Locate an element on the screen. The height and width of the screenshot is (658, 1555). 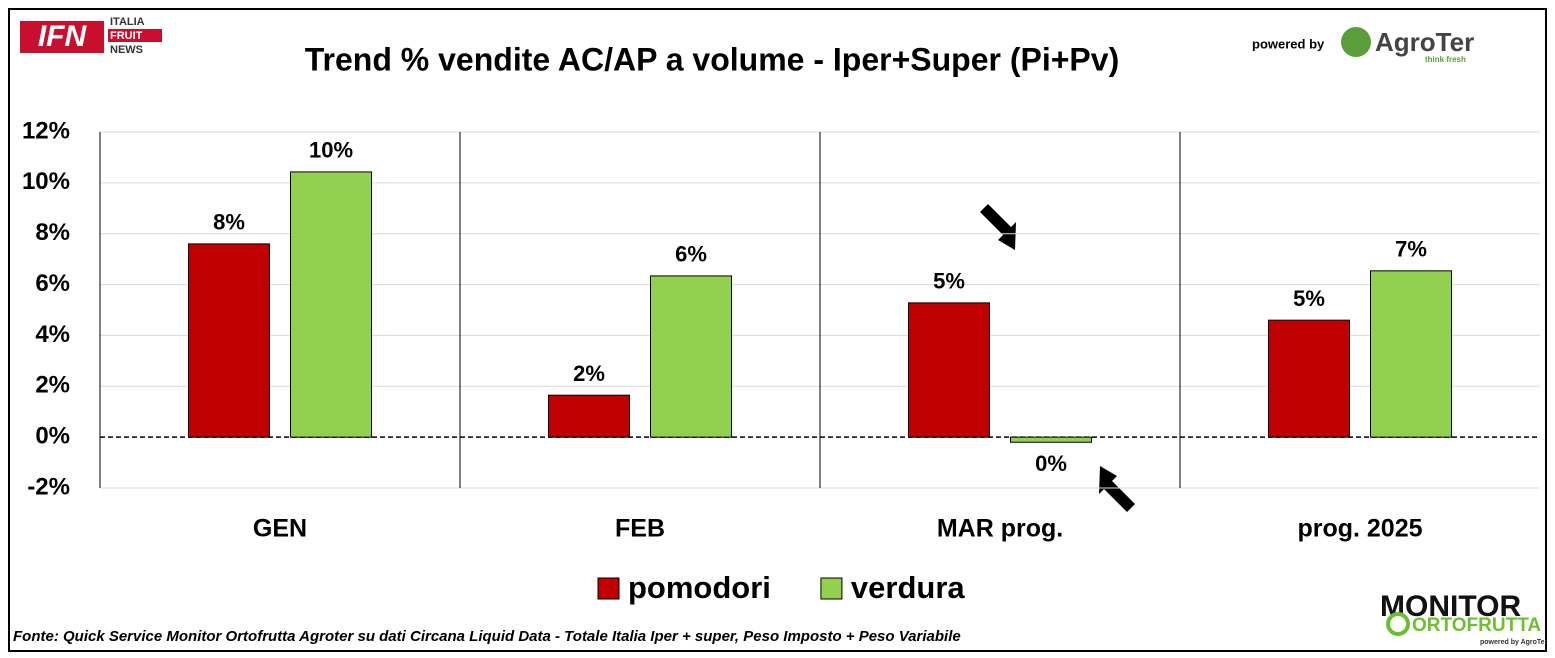
legend-label: verdura is located at coordinates (908, 587).